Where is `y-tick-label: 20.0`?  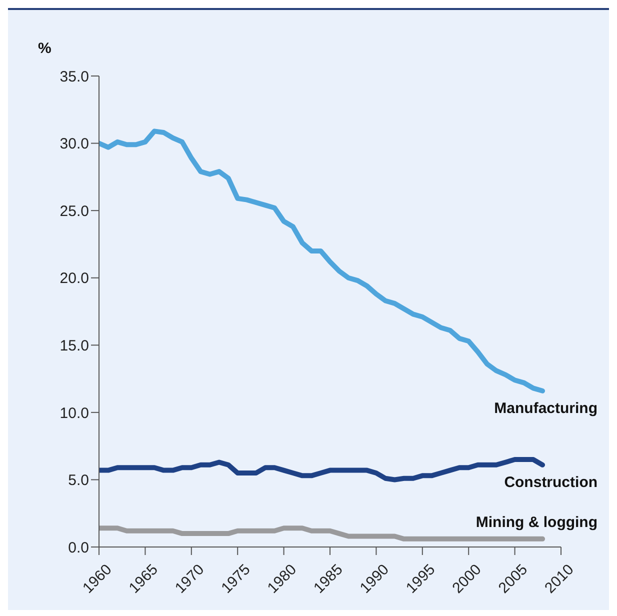 y-tick-label: 20.0 is located at coordinates (74, 279).